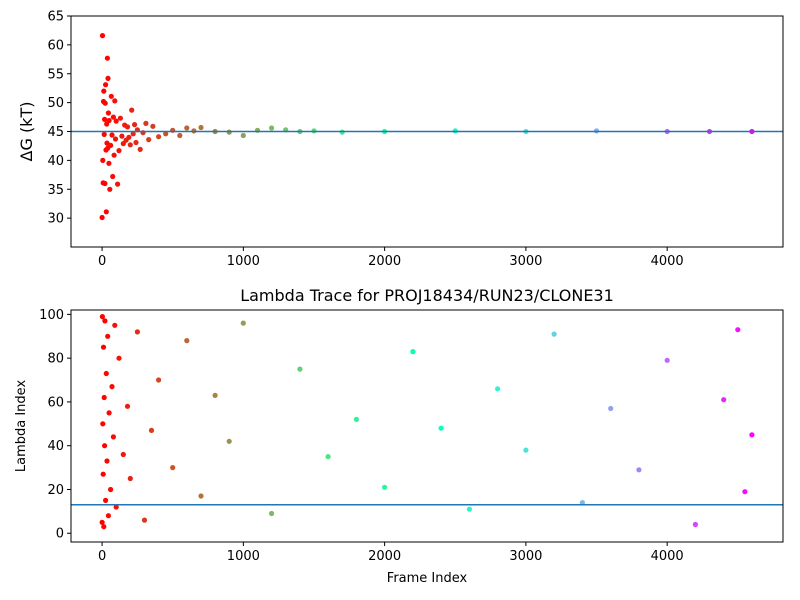  What do you see at coordinates (55, 425) in the screenshot?
I see `lambda-y-ticks: 0 20 40 60 80 100` at bounding box center [55, 425].